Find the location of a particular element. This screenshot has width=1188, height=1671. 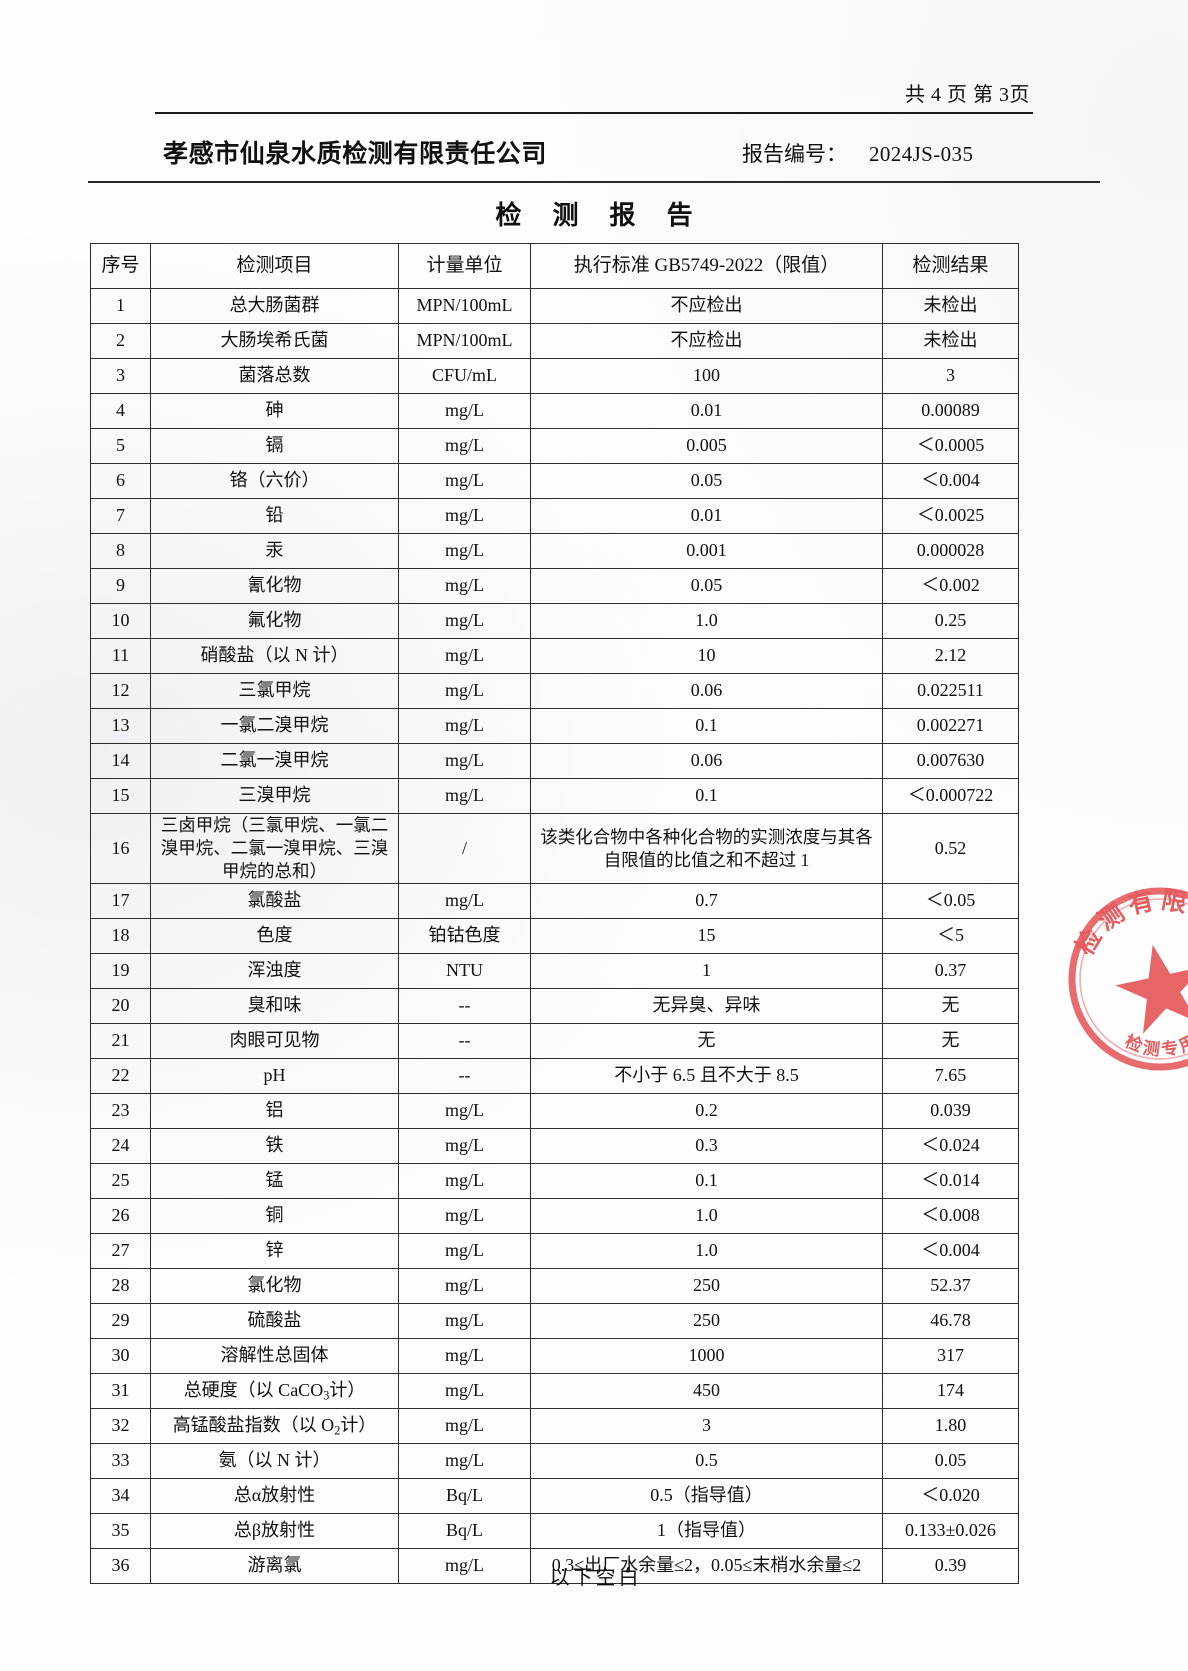

cell-serial-number: 9 is located at coordinates (120, 586).